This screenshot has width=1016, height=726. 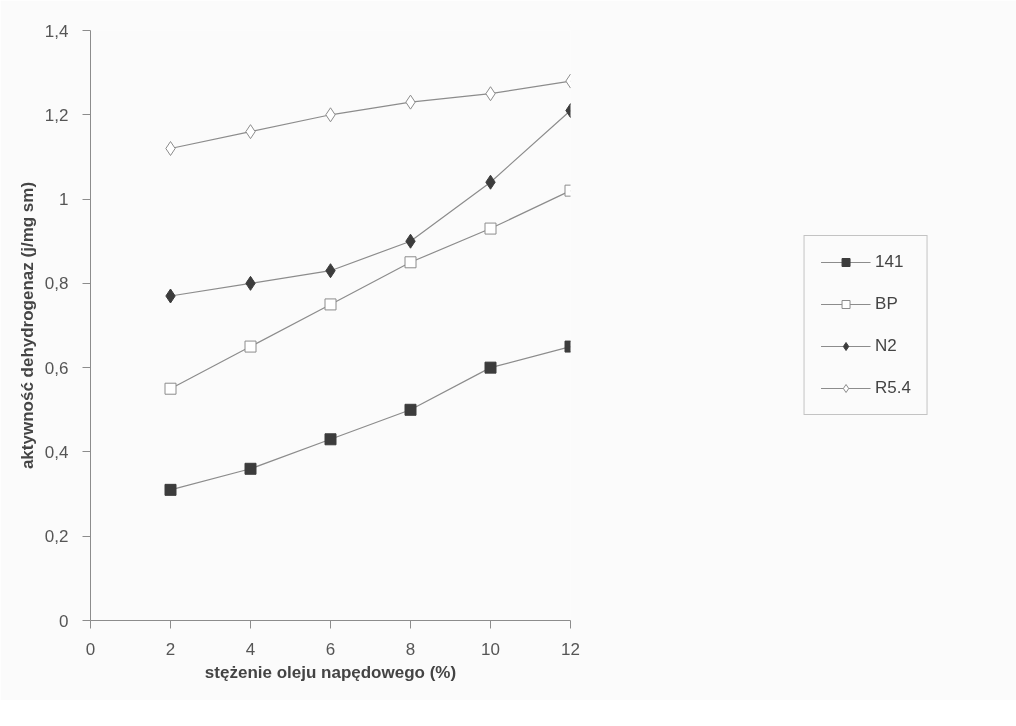 I want to click on y-tick-label: 0,8, so click(x=56, y=284).